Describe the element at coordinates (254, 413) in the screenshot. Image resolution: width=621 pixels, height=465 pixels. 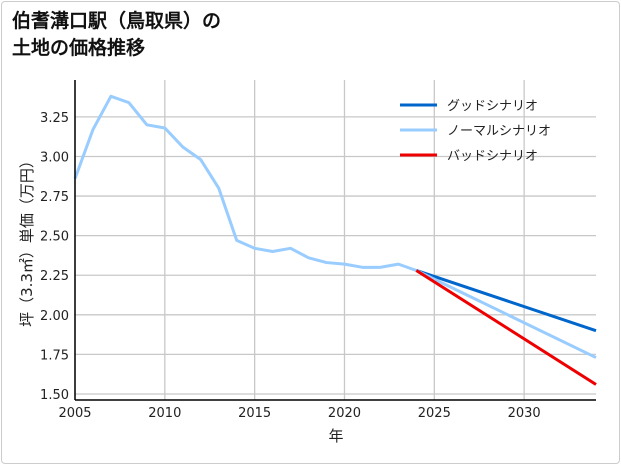
I see `x-tick-label: 2015` at that location.